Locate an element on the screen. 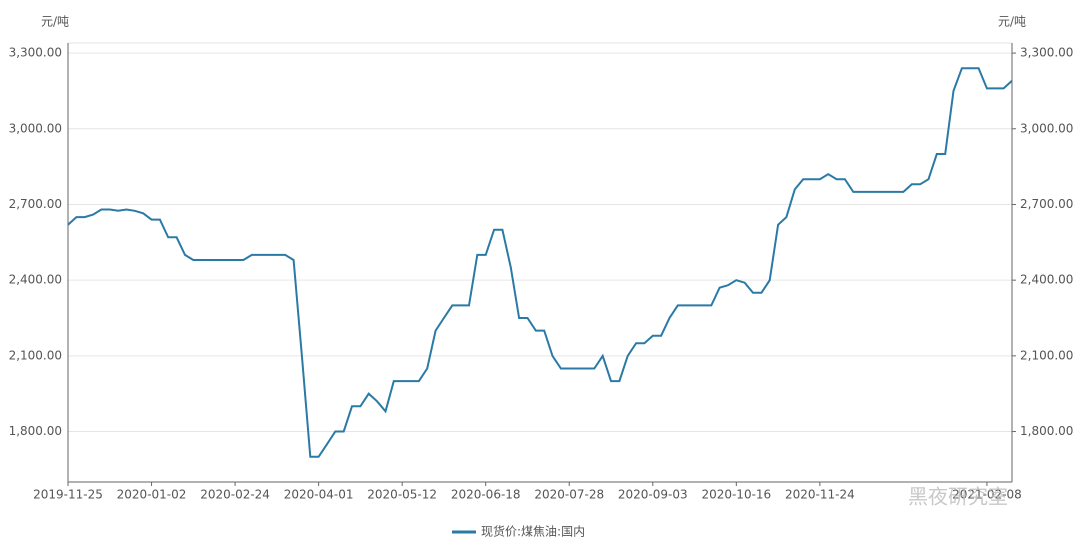  x-tick-label: 2020-09-03 is located at coordinates (653, 495).